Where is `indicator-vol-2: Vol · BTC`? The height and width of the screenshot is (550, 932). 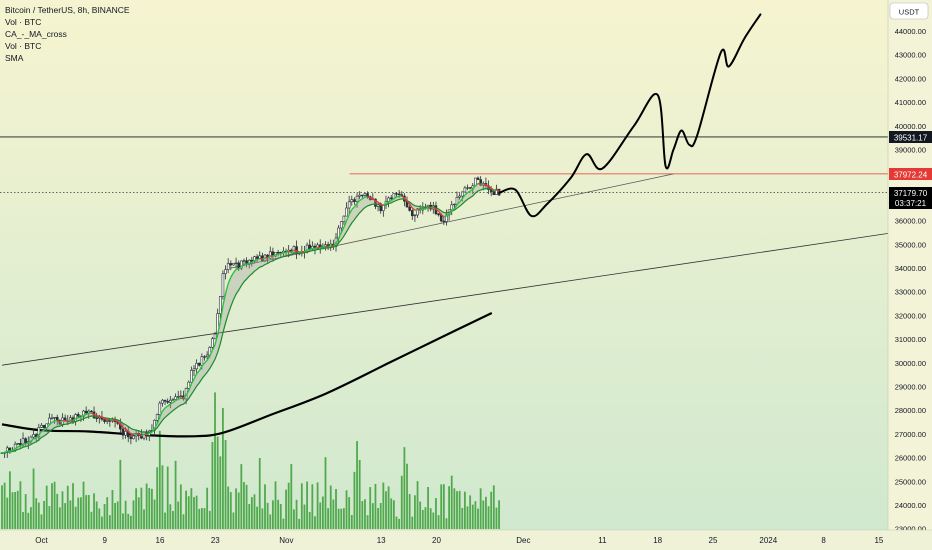 indicator-vol-2: Vol · BTC is located at coordinates (23, 46).